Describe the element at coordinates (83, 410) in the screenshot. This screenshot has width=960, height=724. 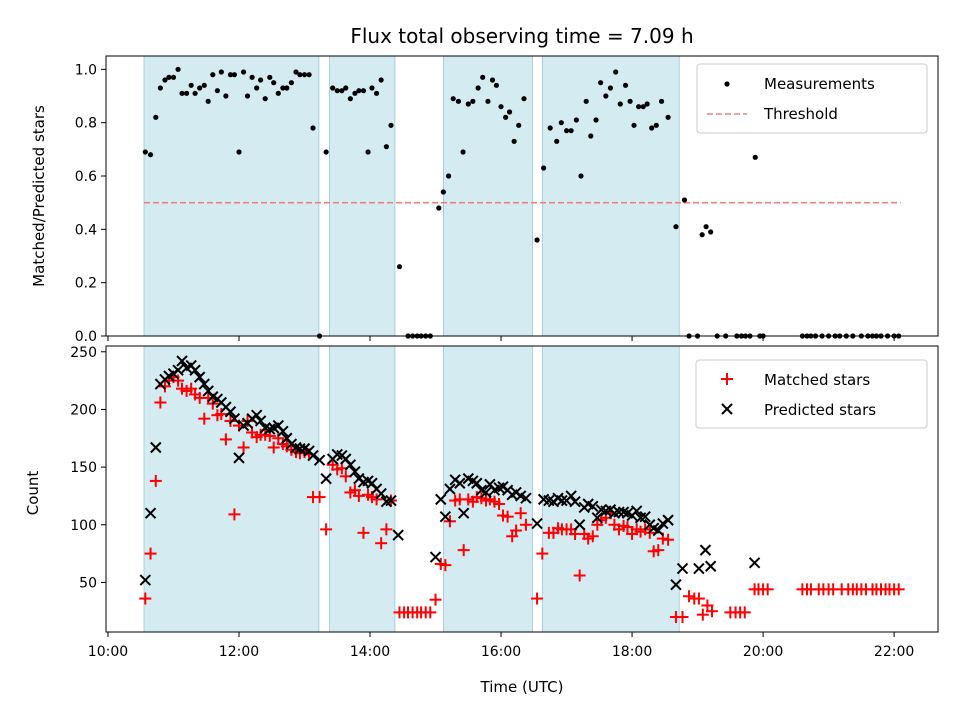
I see `bottom-y-tick-label: 200` at that location.